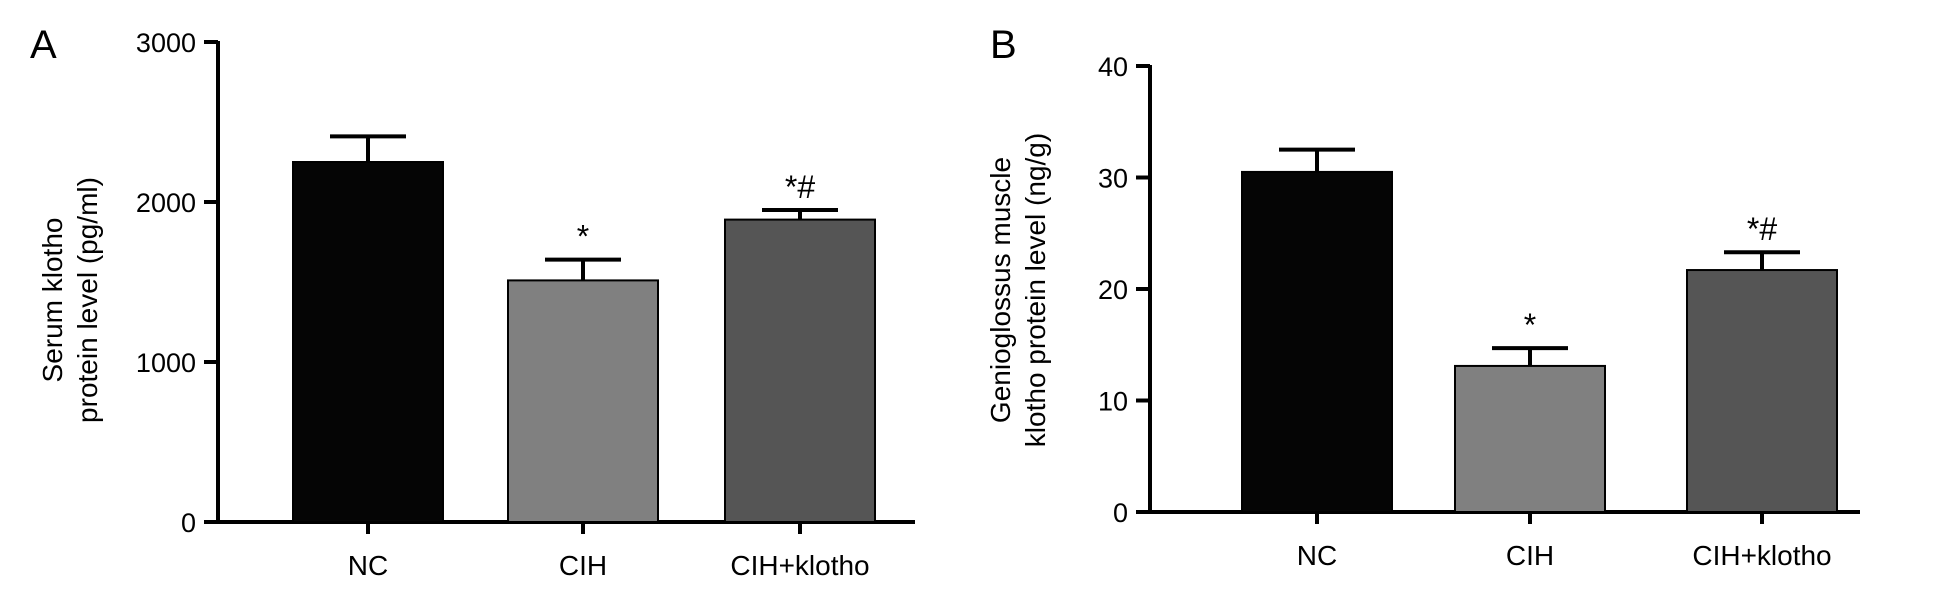 The width and height of the screenshot is (1937, 601). What do you see at coordinates (1000, 290) in the screenshot?
I see `y-axis-label: Genioglossus muscle` at bounding box center [1000, 290].